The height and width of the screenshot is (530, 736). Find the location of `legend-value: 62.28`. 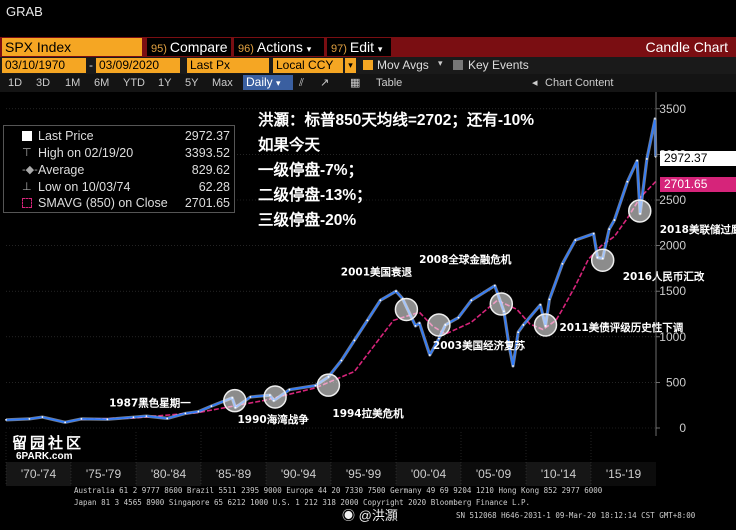

legend-value: 62.28 is located at coordinates (214, 187).